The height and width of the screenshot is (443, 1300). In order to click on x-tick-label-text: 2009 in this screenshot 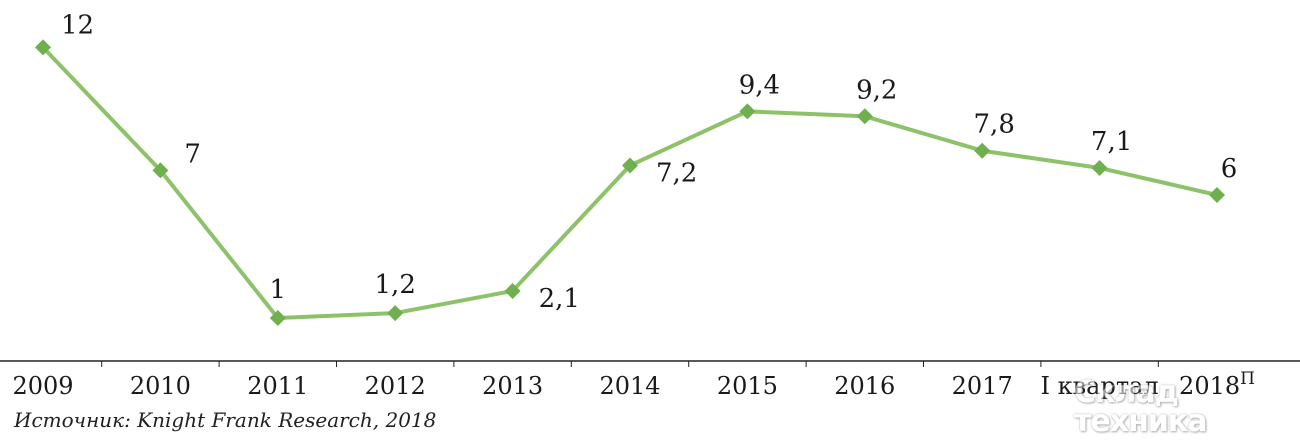, I will do `click(42, 386)`.